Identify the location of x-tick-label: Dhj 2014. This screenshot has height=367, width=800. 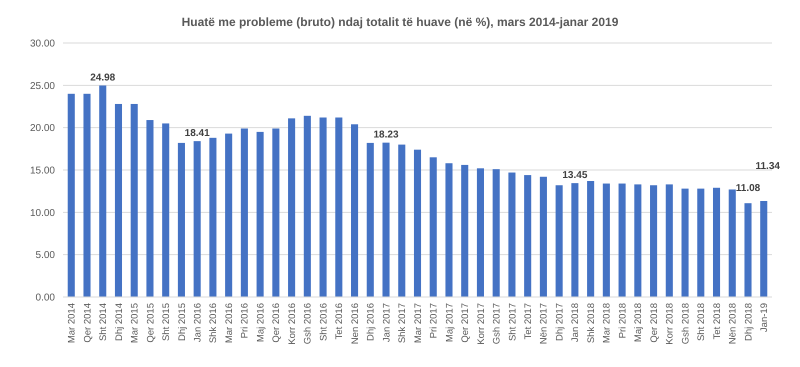
(119, 322).